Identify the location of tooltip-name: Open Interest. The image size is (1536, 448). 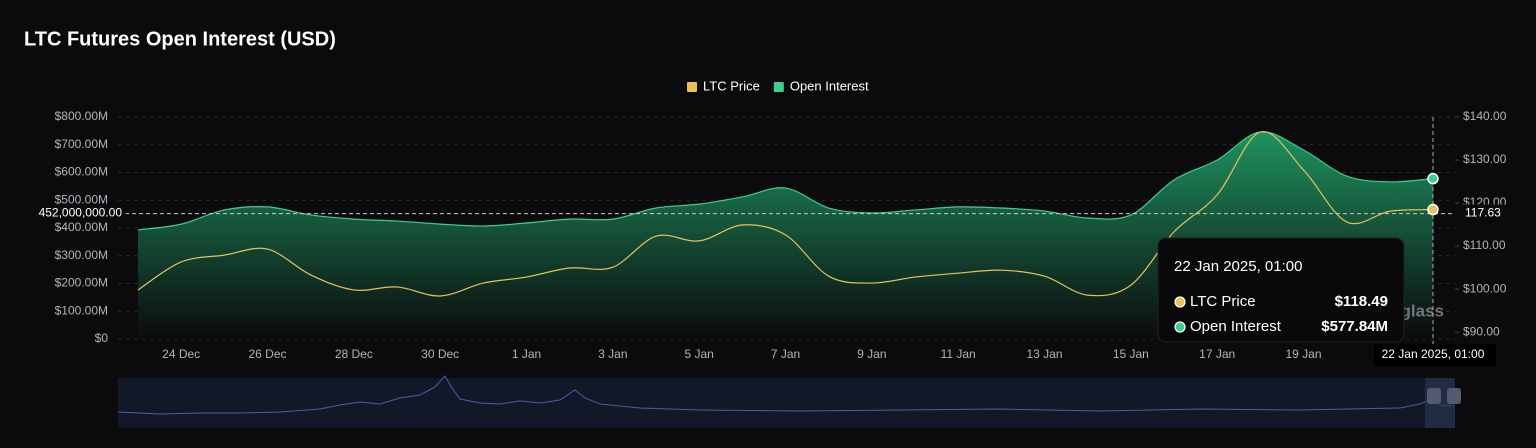
(1236, 326).